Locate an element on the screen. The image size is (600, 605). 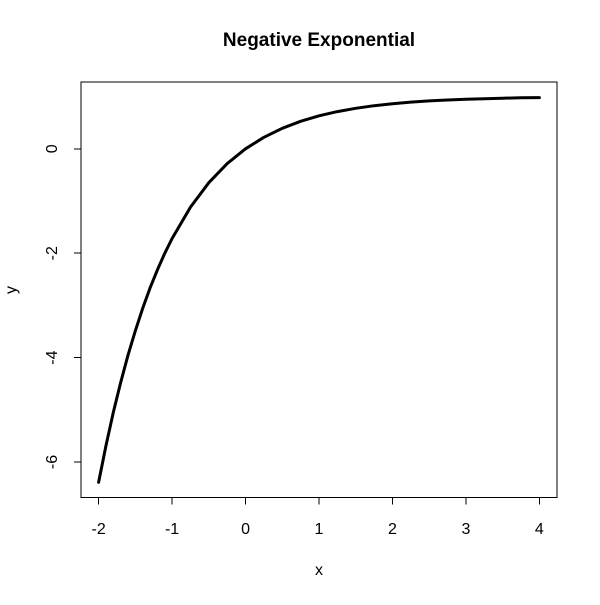
plot-title: Negative Exponential is located at coordinates (319, 40).